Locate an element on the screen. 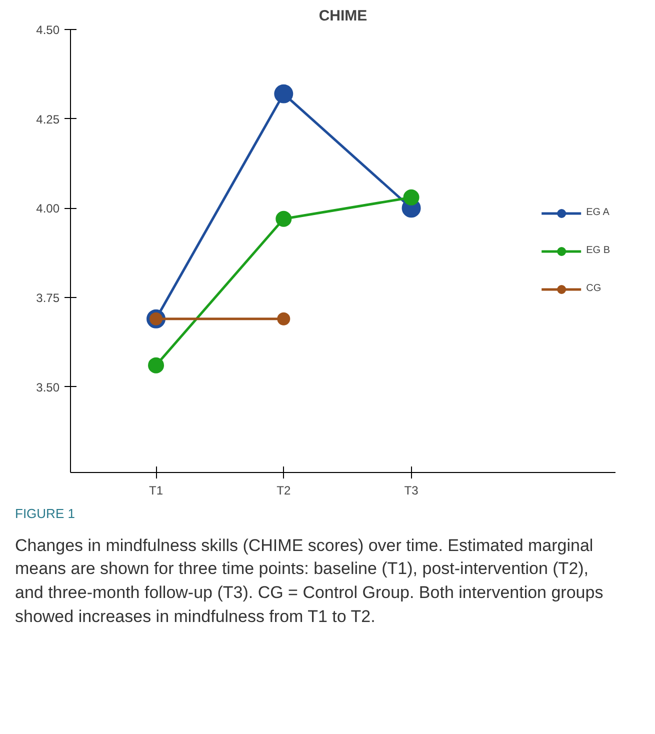 The width and height of the screenshot is (655, 734). caption: FIGURE 1 is located at coordinates (45, 514).